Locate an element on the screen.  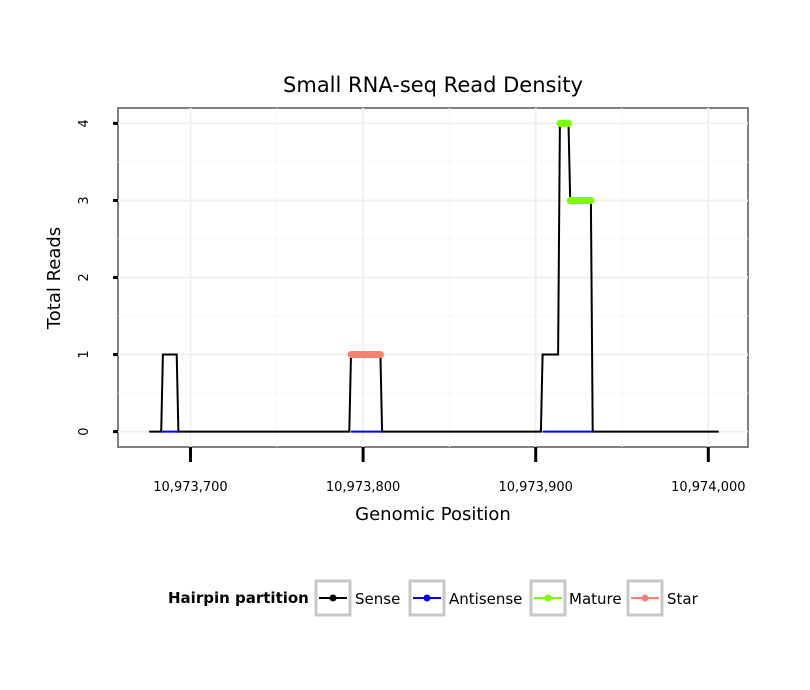
y-tick-label: 4 is located at coordinates (84, 123).